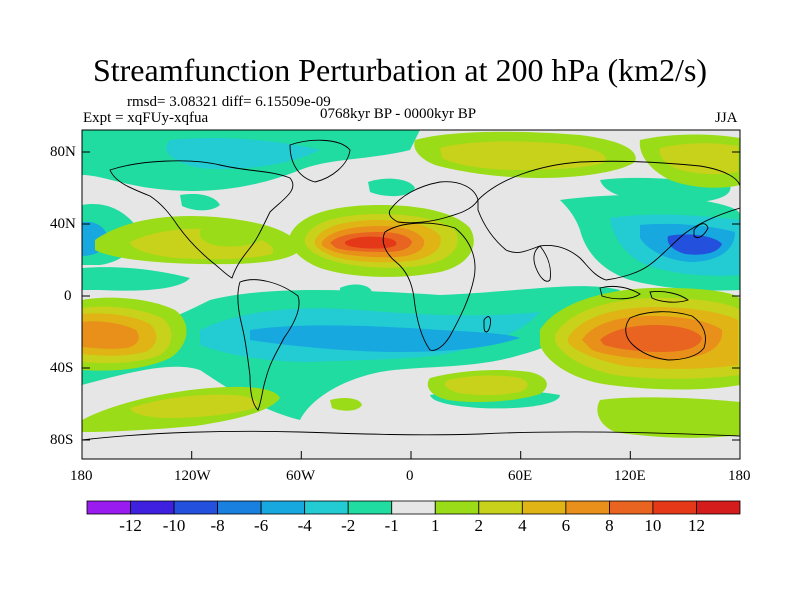 Image resolution: width=800 pixels, height=600 pixels. What do you see at coordinates (356, 291) in the screenshot?
I see `contour-negative-central-atlantic` at bounding box center [356, 291].